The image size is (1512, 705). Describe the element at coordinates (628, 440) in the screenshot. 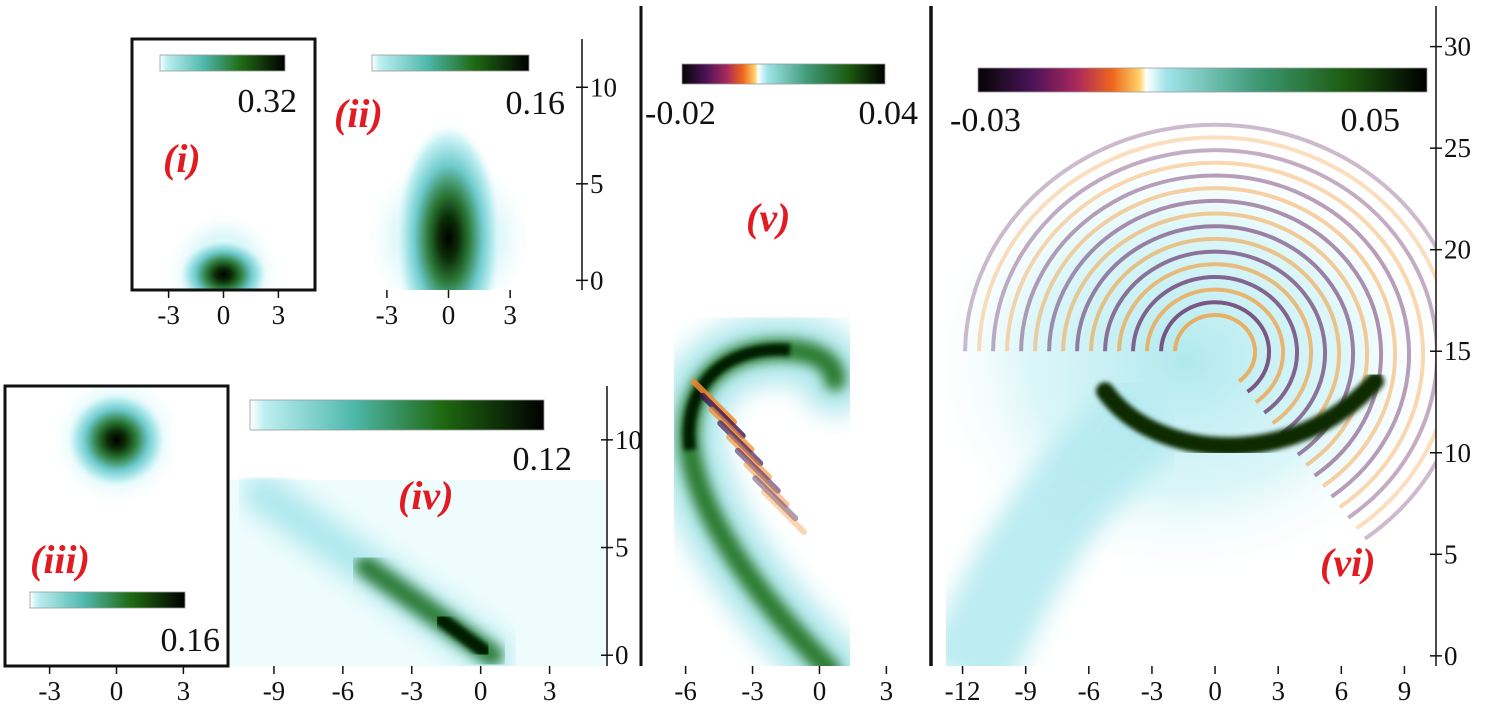

I see `panel-iv-ytick-label-2: 10` at that location.